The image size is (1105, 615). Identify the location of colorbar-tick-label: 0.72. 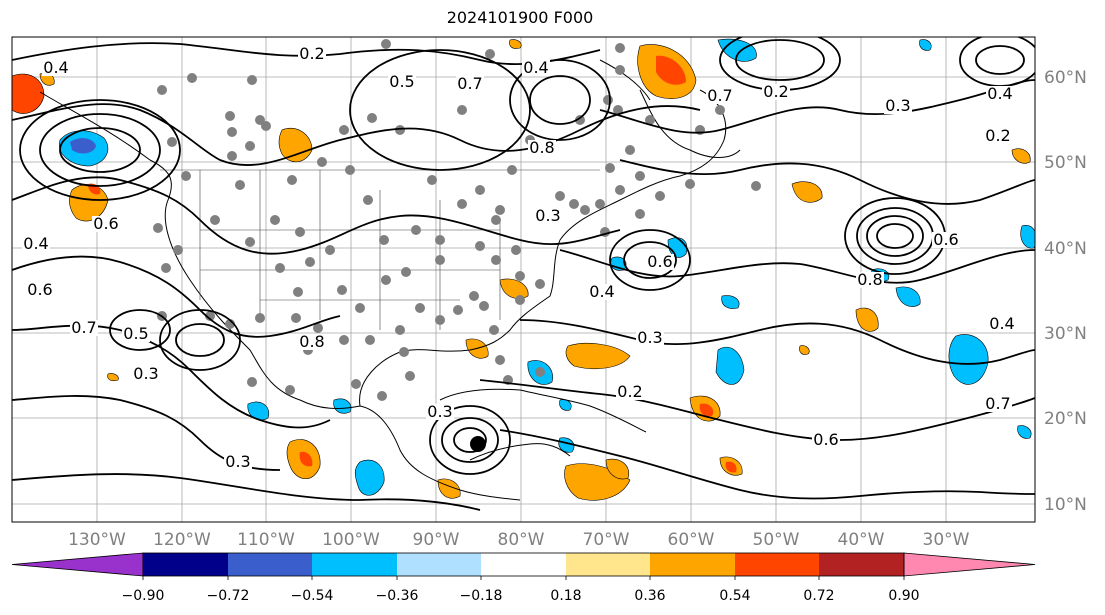
(818, 596).